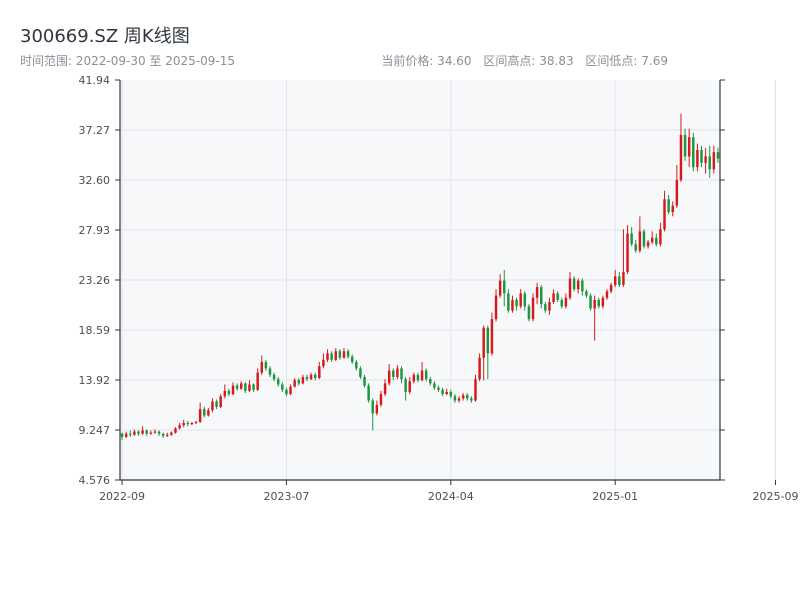  What do you see at coordinates (528, 61) in the screenshot?
I see `range-high: 区间高点: 38.83` at bounding box center [528, 61].